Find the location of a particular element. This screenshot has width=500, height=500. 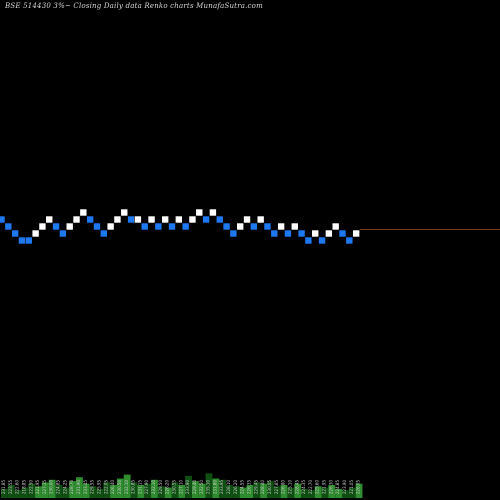

volume-label: 231.15 is located at coordinates (139, 487).